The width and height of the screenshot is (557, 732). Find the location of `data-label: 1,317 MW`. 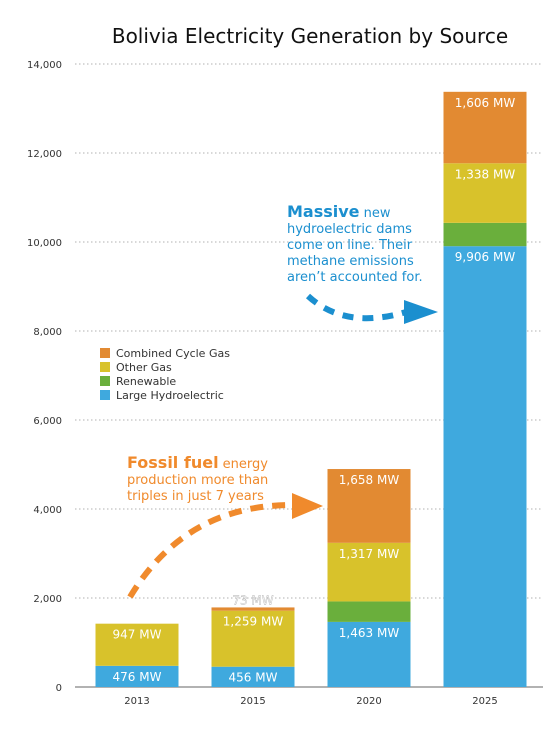

data-label: 1,317 MW is located at coordinates (369, 554).